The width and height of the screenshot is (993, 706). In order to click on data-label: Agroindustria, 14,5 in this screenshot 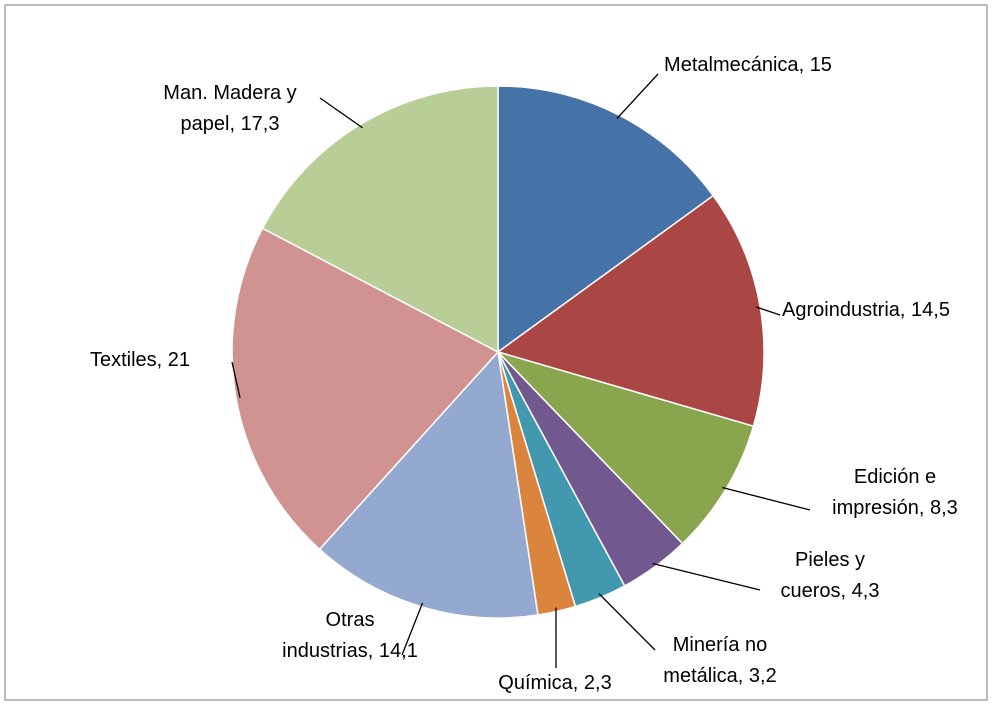, I will do `click(866, 310)`.